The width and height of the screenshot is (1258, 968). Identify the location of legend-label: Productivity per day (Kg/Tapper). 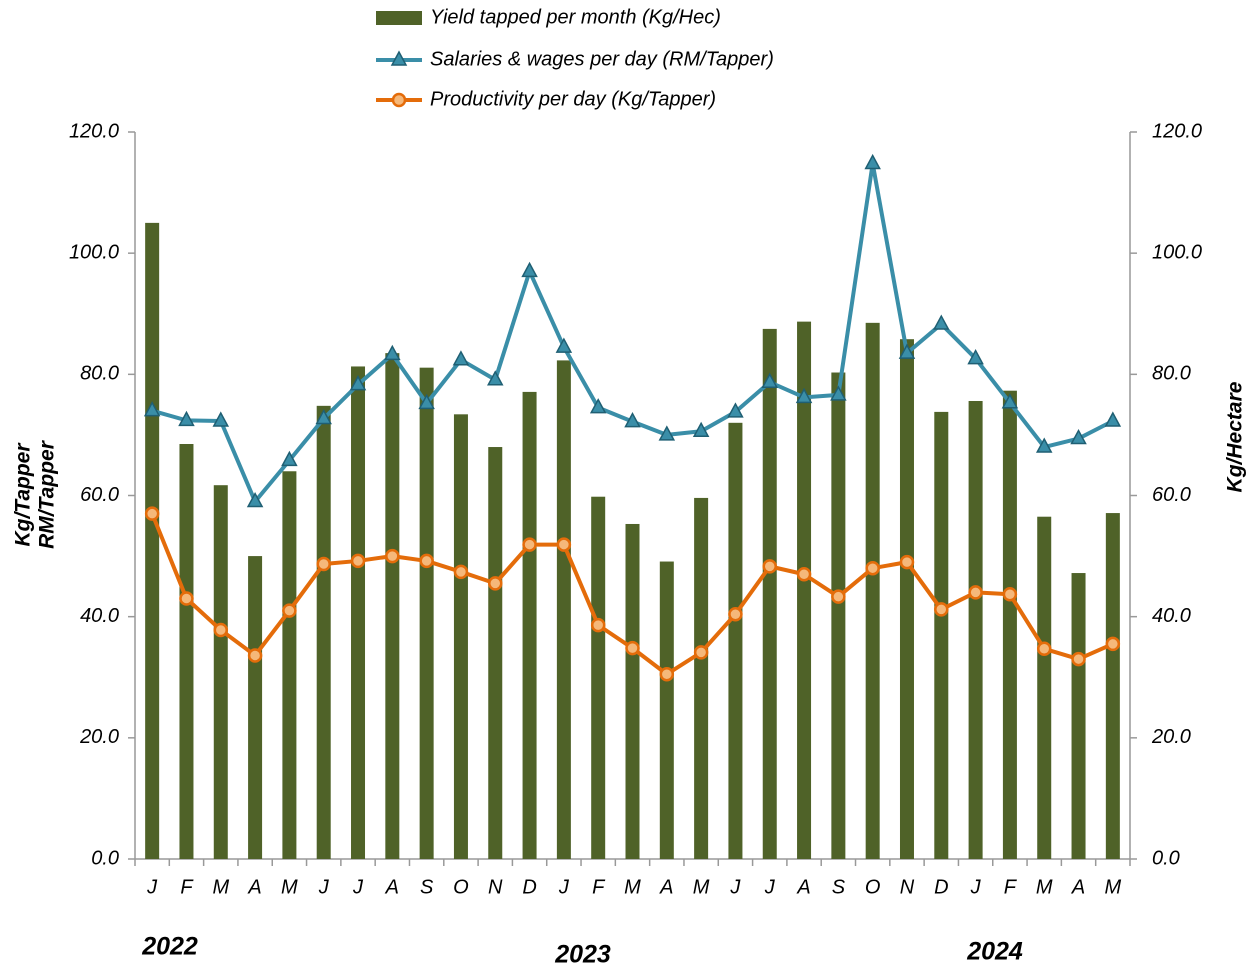
(573, 99).